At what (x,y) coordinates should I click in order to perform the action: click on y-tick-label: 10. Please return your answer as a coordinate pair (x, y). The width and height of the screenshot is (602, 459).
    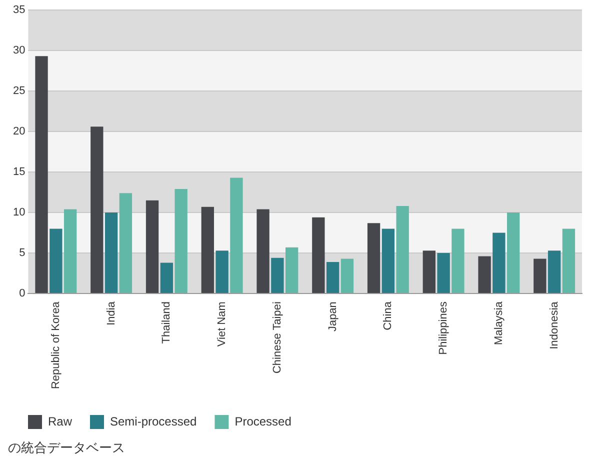
    Looking at the image, I should click on (19, 212).